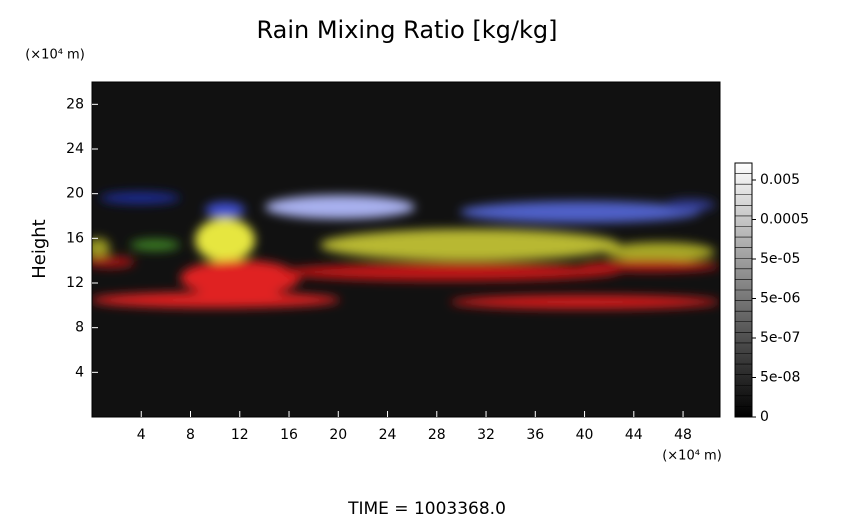 This screenshot has width=854, height=523. What do you see at coordinates (75, 149) in the screenshot?
I see `y-tick-label: 24` at bounding box center [75, 149].